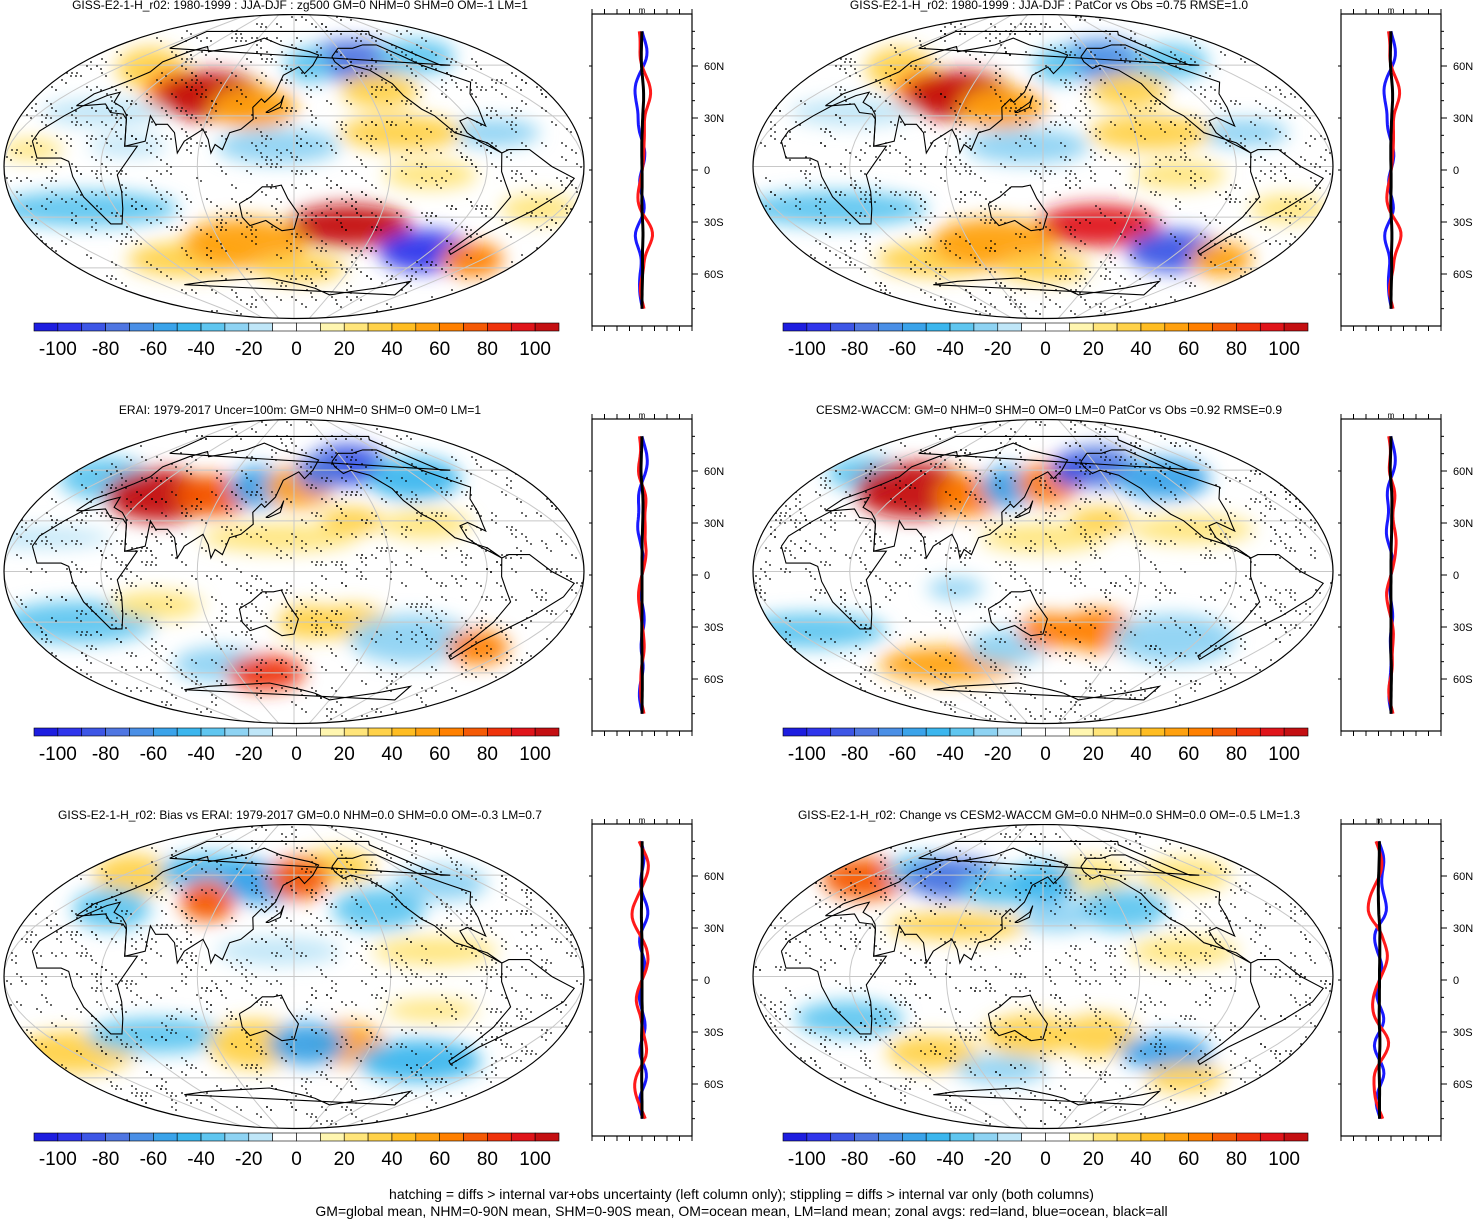  Describe the element at coordinates (707, 171) in the screenshot. I see `latitude-label: 0` at that location.